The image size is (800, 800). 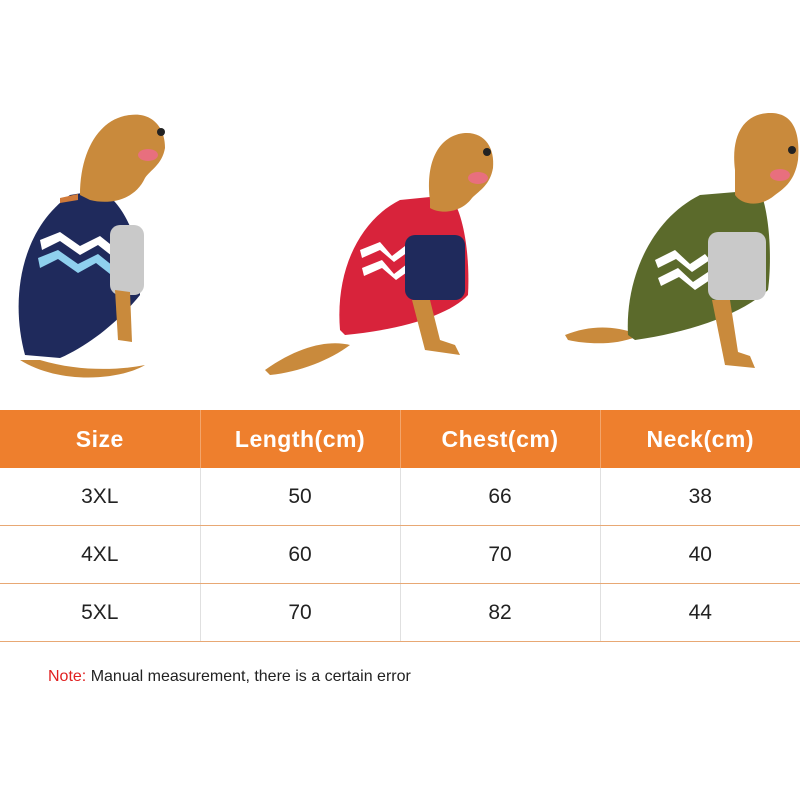 What do you see at coordinates (100, 554) in the screenshot?
I see `cell-size: 4XL` at bounding box center [100, 554].